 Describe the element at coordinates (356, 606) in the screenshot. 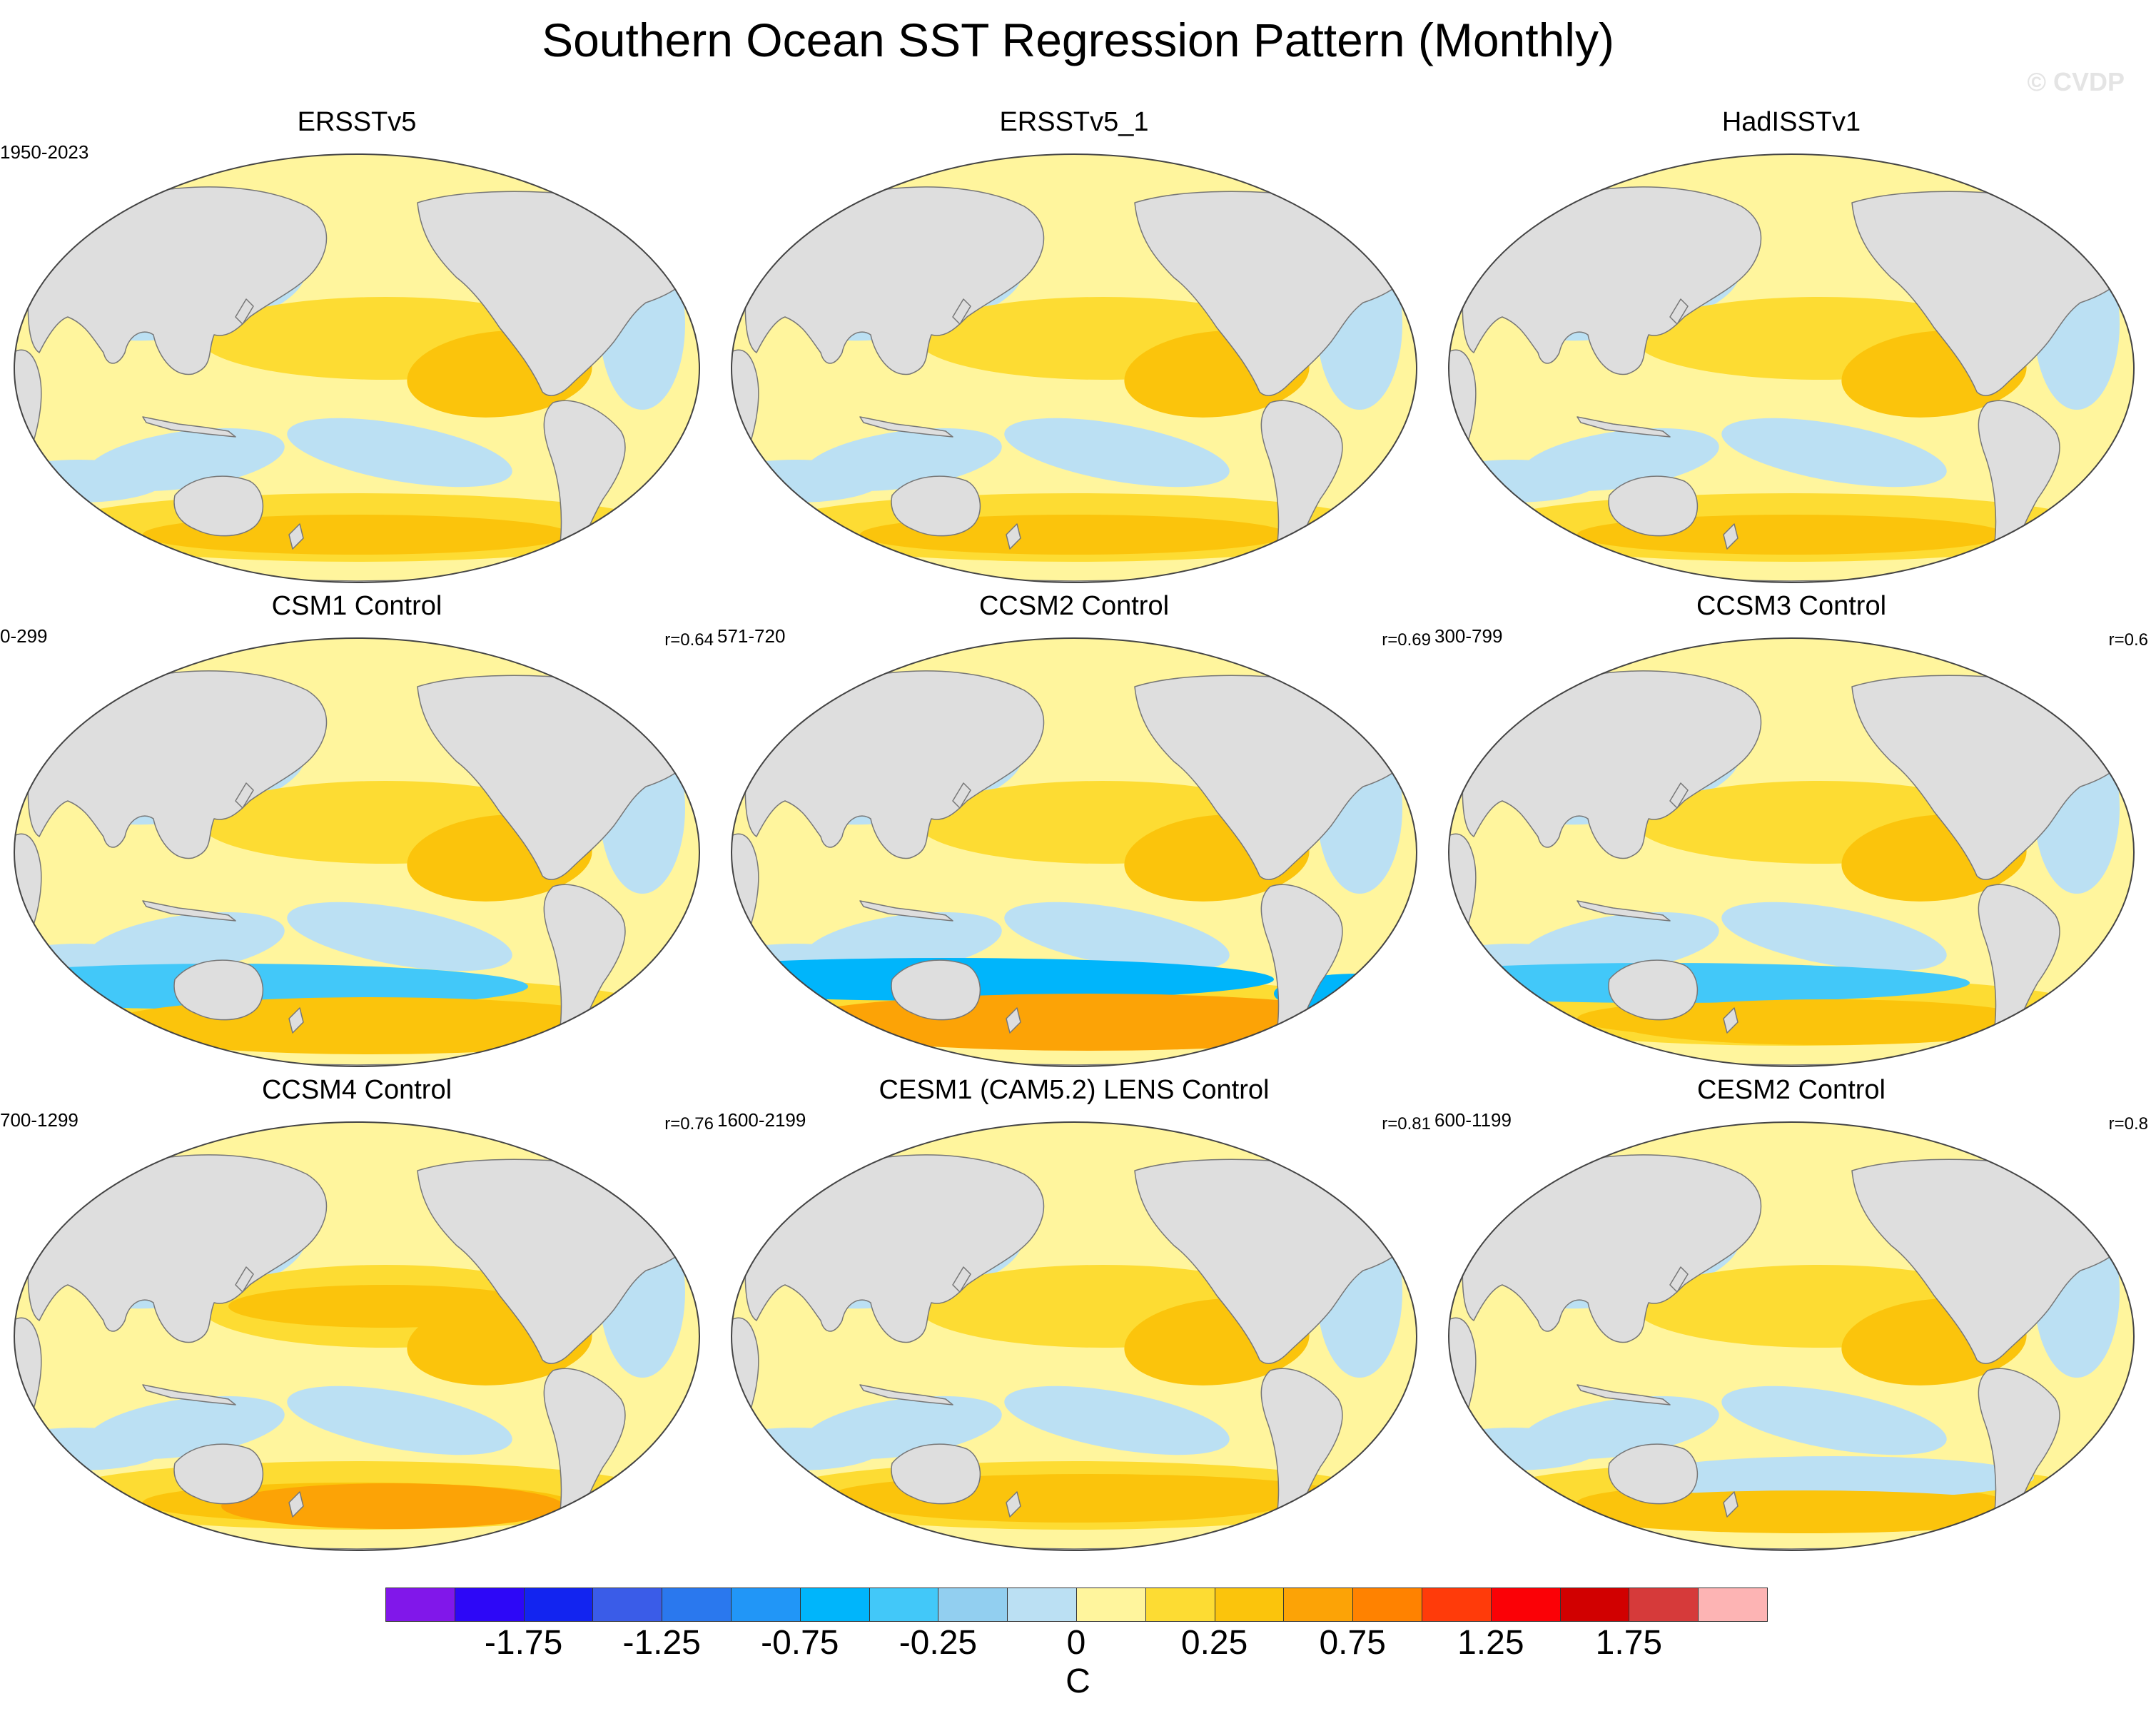

I see `panel-title: CSM1 Control` at that location.